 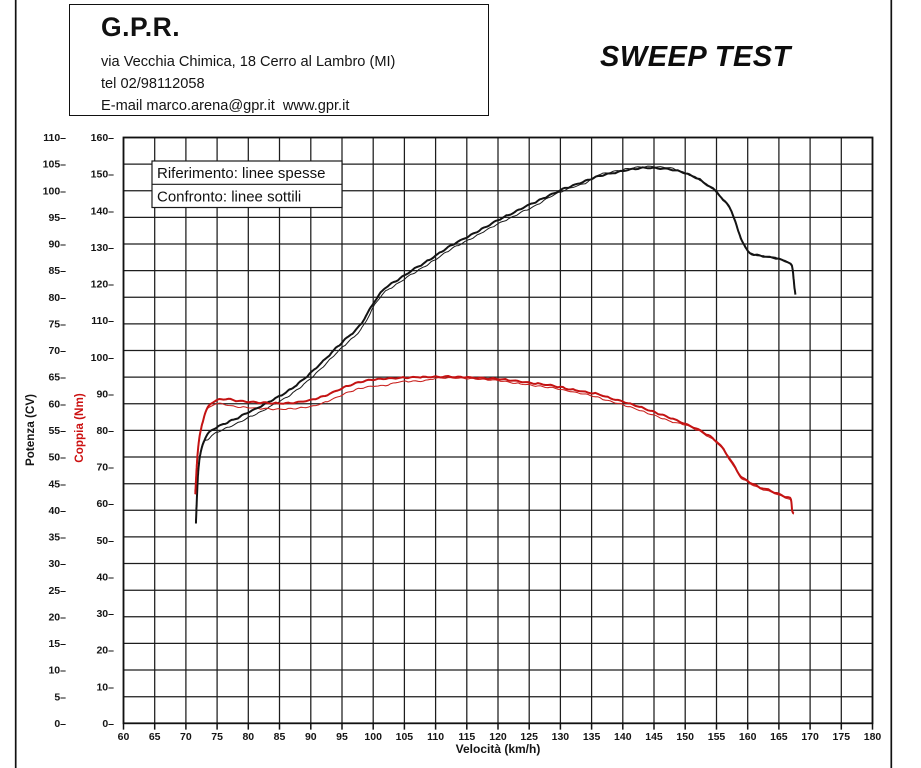 What do you see at coordinates (229, 197) in the screenshot?
I see `svg-text: Confronto: linee sottili` at bounding box center [229, 197].